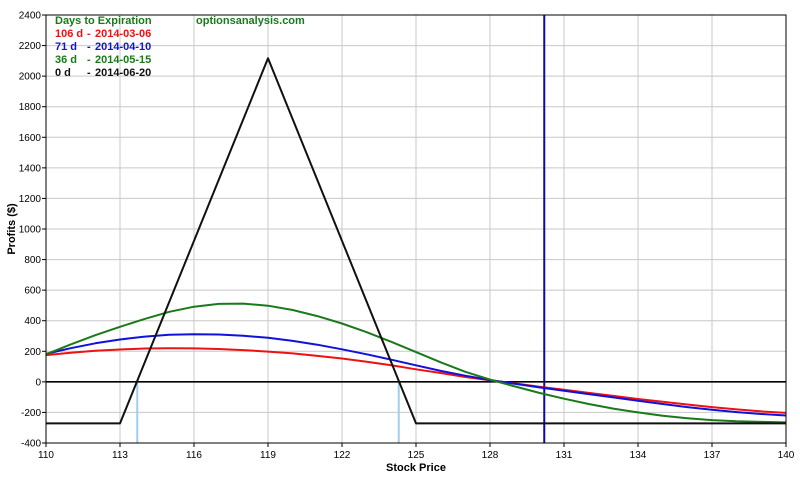 This screenshot has height=481, width=800. What do you see at coordinates (250, 21) in the screenshot?
I see `watermark-text: optionsanalysis.com` at bounding box center [250, 21].